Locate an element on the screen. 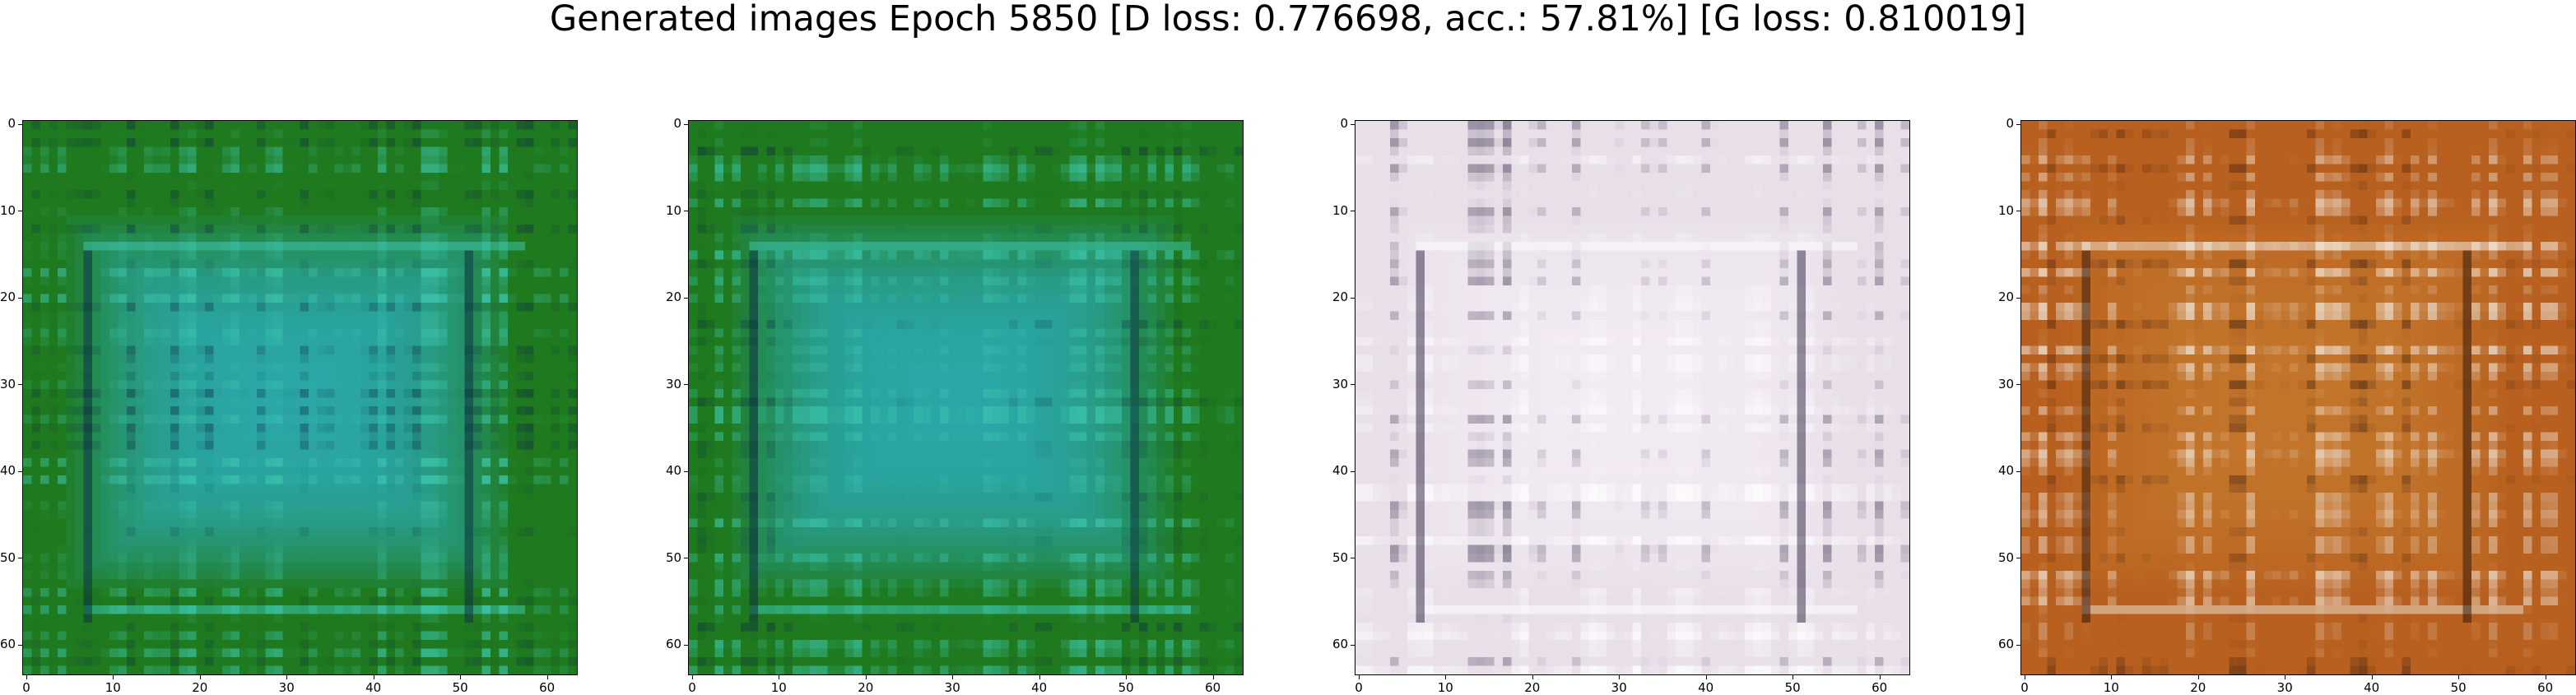  generated-image-1-ytick-label-2: 20 is located at coordinates (8, 297).